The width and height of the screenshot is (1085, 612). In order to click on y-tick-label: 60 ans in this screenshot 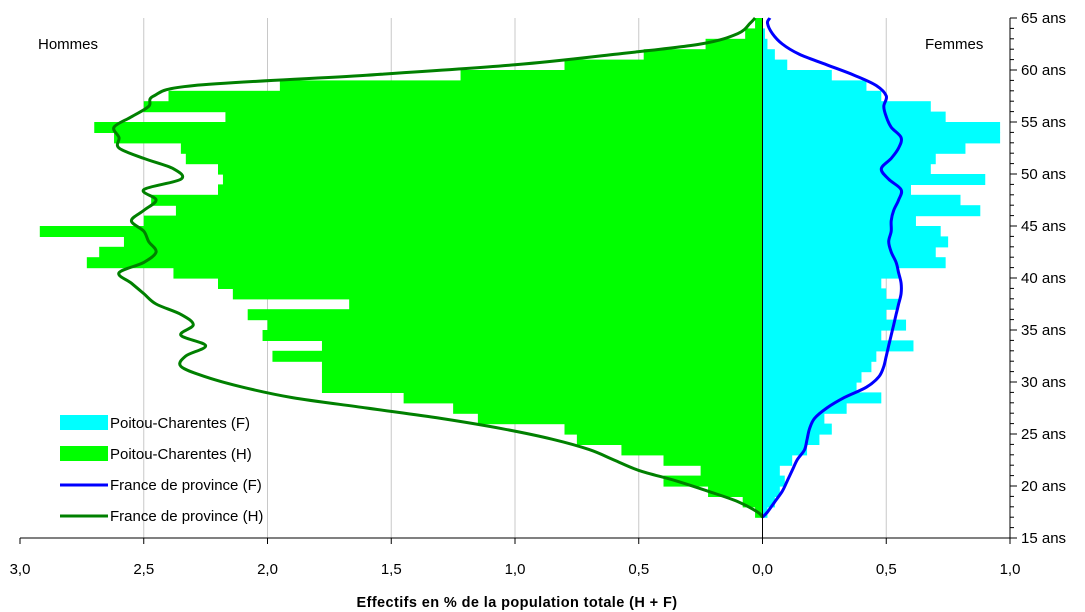, I will do `click(1043, 70)`.